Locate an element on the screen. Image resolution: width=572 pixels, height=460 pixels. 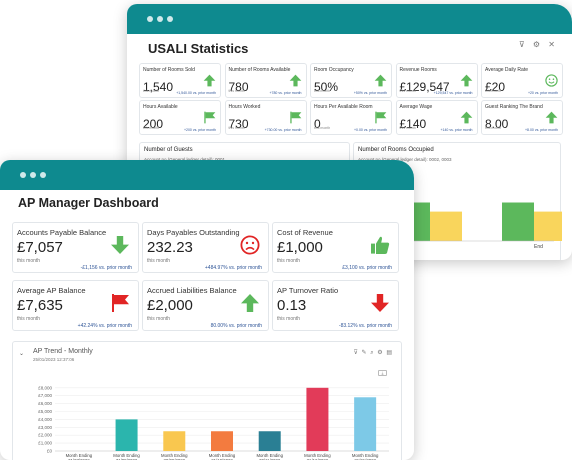
kpi-change: +42.24% vs. prior month is located at coordinates (104, 326).